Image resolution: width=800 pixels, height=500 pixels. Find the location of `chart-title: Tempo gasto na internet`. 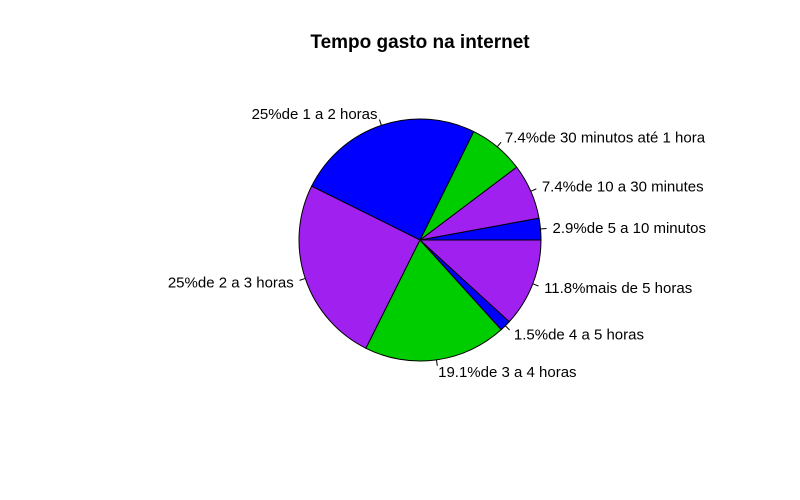

chart-title: Tempo gasto na internet is located at coordinates (420, 42).